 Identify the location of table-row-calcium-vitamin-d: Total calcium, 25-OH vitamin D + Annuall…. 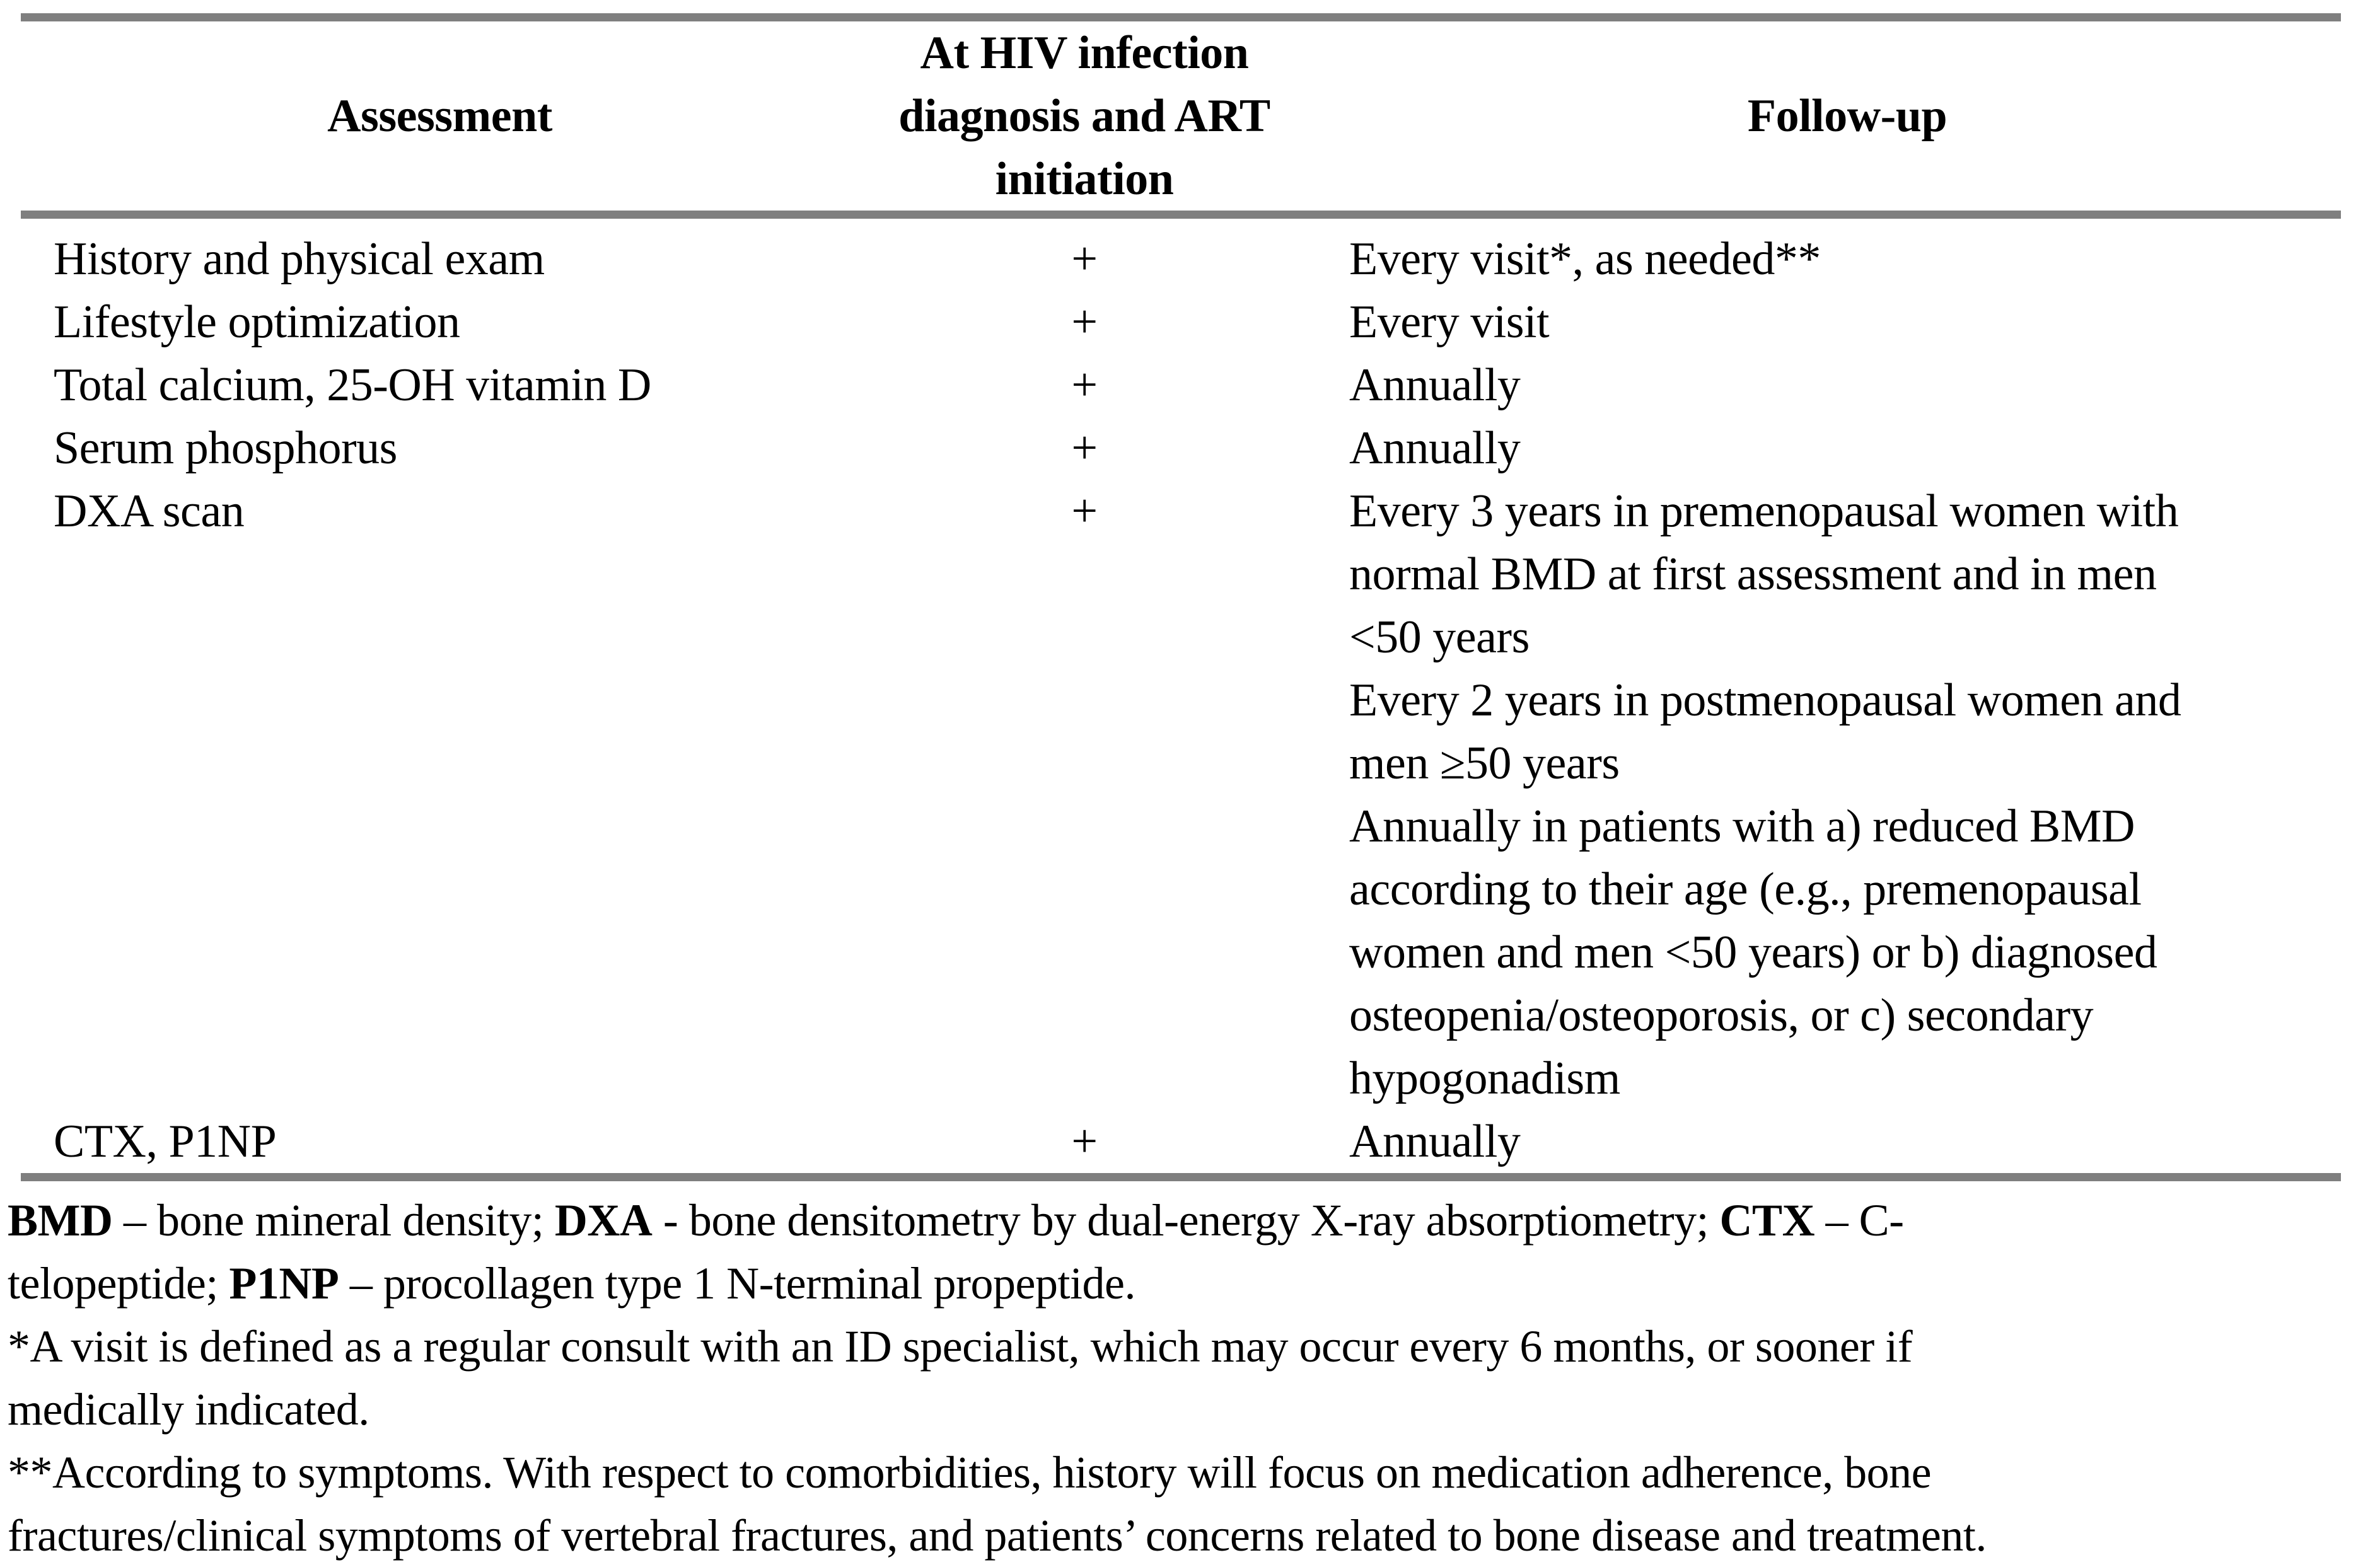
(1190, 385).